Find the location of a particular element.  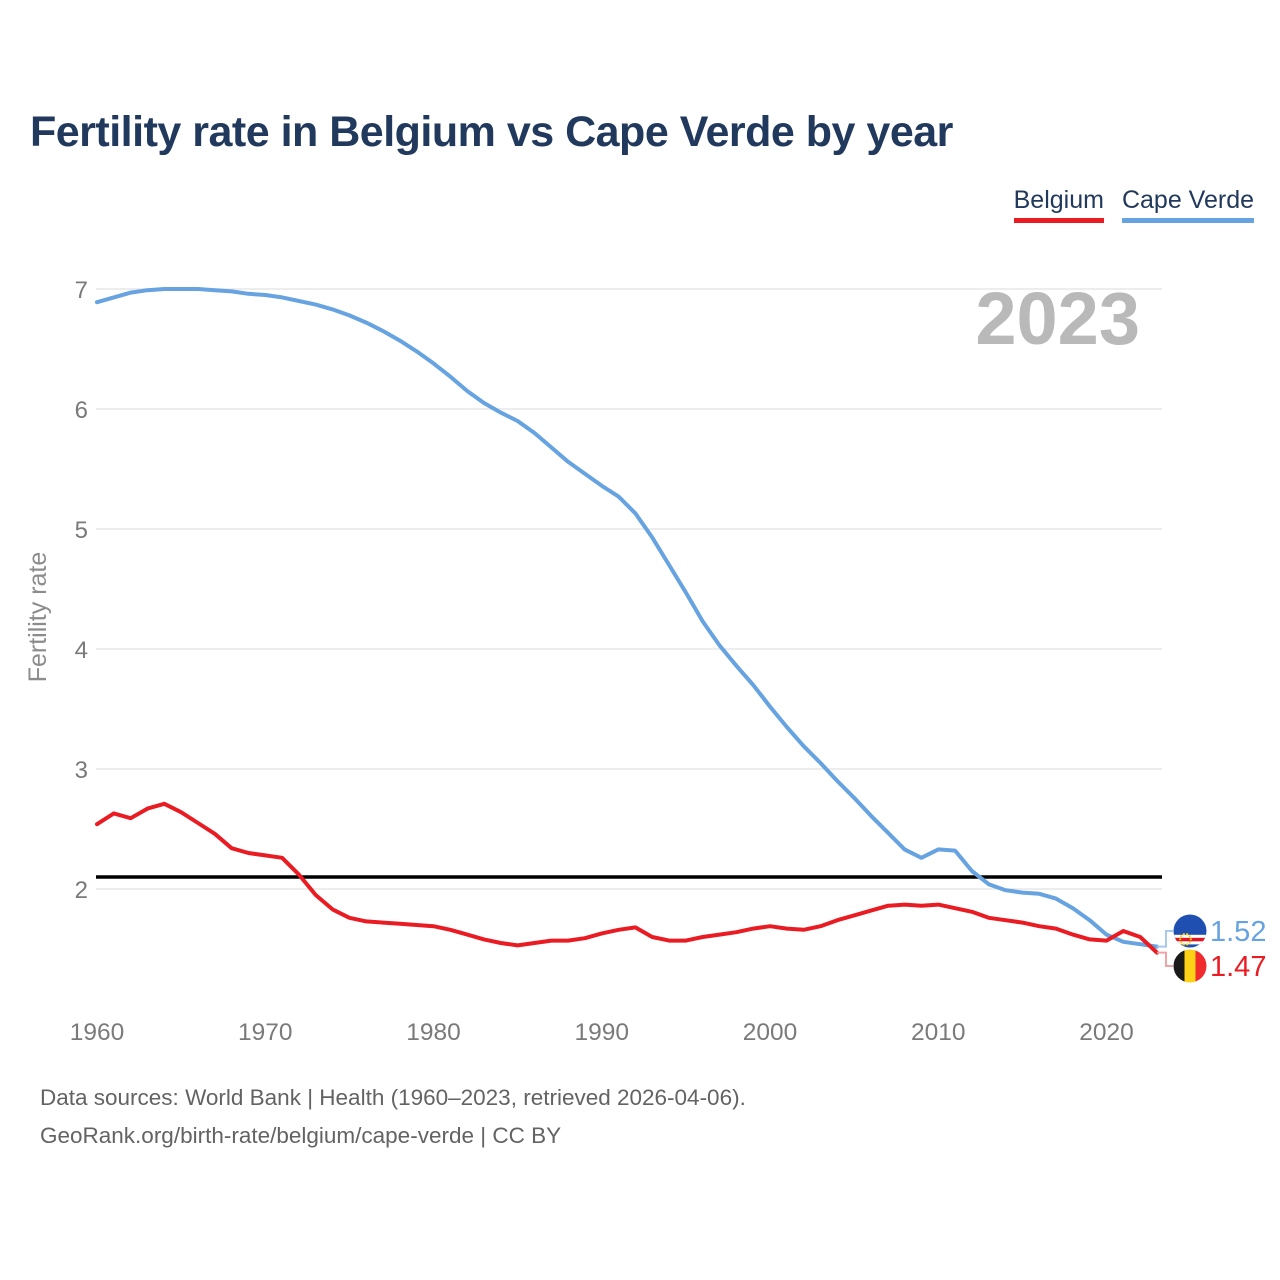

y-tick-label: 6 is located at coordinates (81, 410).